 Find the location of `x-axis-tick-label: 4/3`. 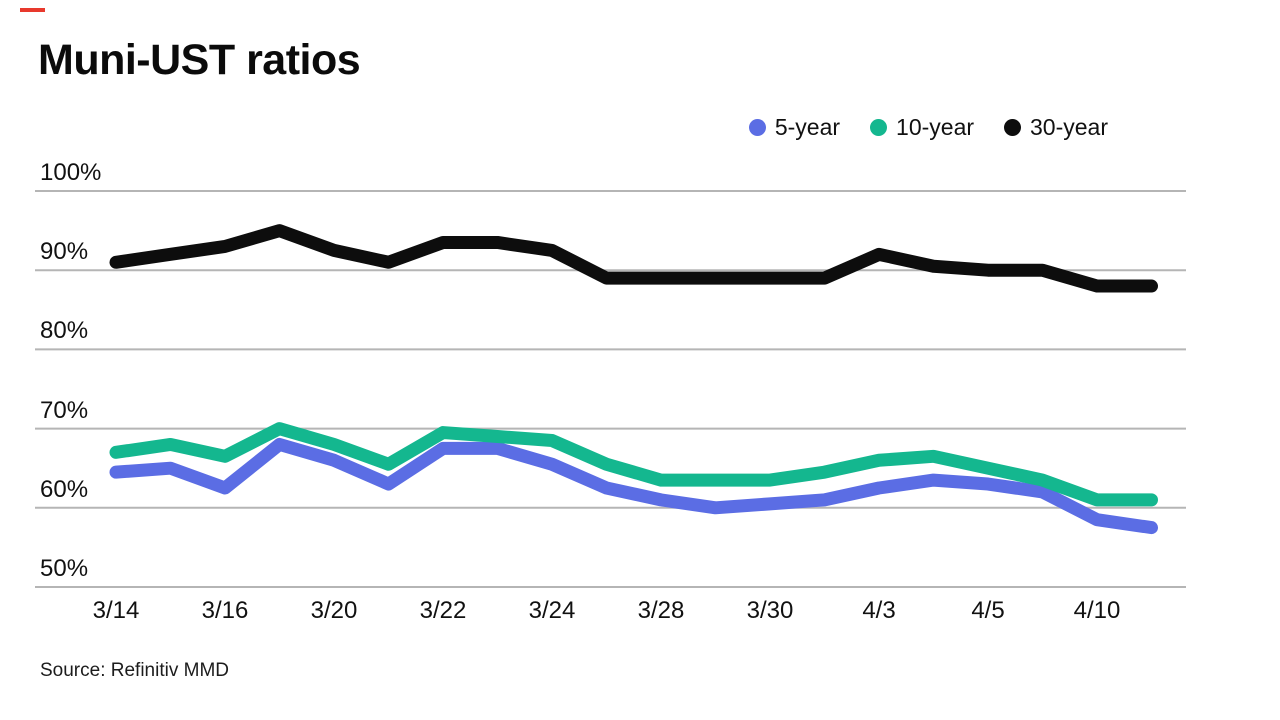

x-axis-tick-label: 4/3 is located at coordinates (879, 610).